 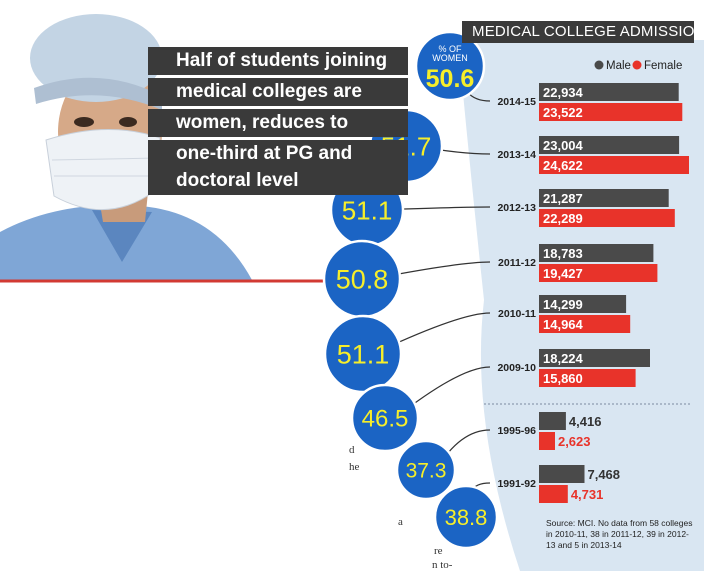 I want to click on legend-female-label: Female, so click(x=663, y=66).